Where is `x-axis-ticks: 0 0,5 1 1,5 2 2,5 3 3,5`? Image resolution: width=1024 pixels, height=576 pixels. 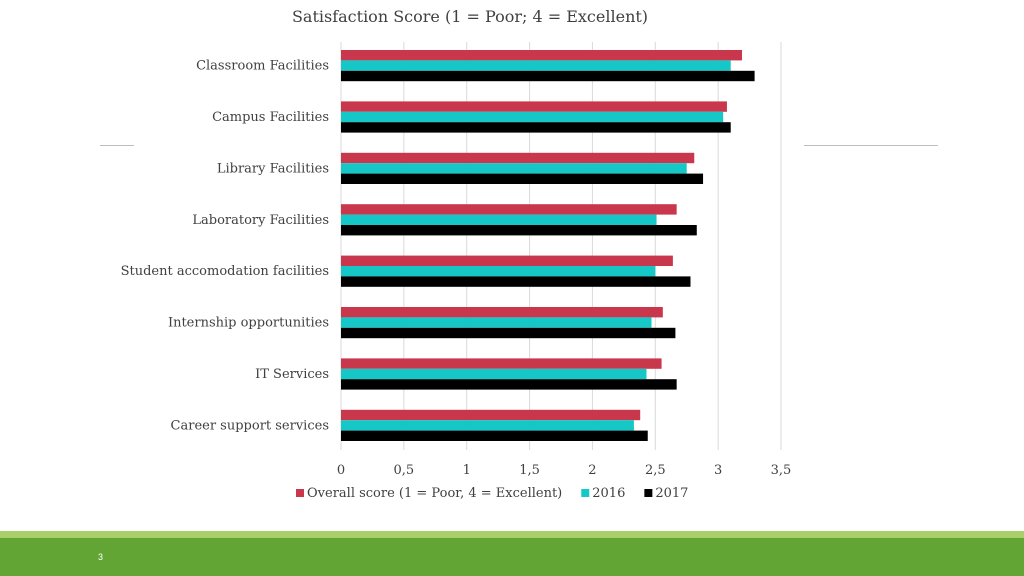
x-axis-ticks: 0 0,5 1 1,5 2 2,5 3 3,5 is located at coordinates (564, 470).